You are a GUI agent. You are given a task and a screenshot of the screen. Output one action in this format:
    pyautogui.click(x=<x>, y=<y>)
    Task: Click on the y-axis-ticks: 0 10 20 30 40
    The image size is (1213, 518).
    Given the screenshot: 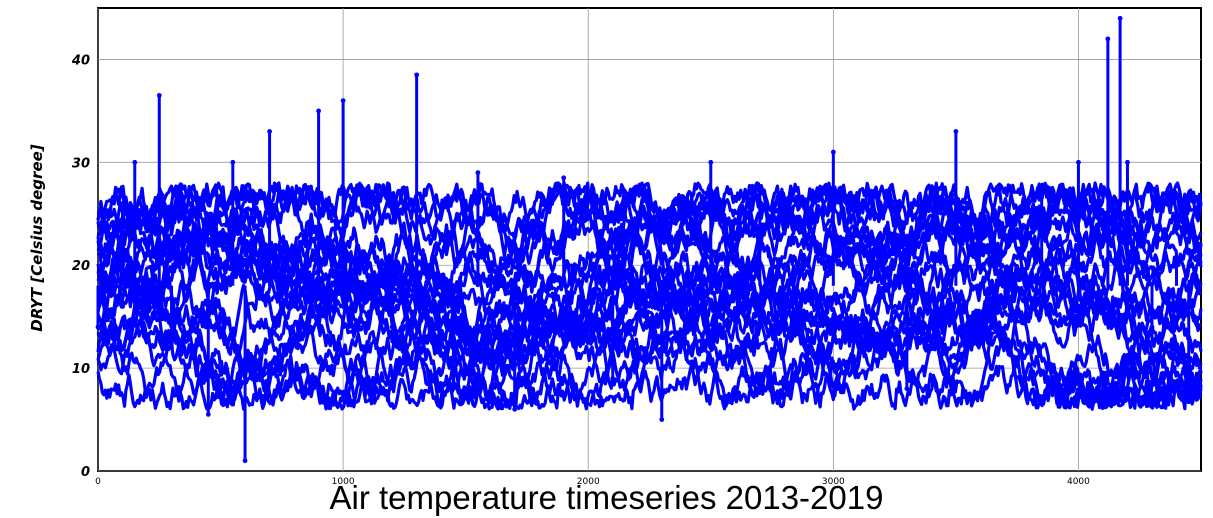 What is the action you would take?
    pyautogui.click(x=80, y=266)
    